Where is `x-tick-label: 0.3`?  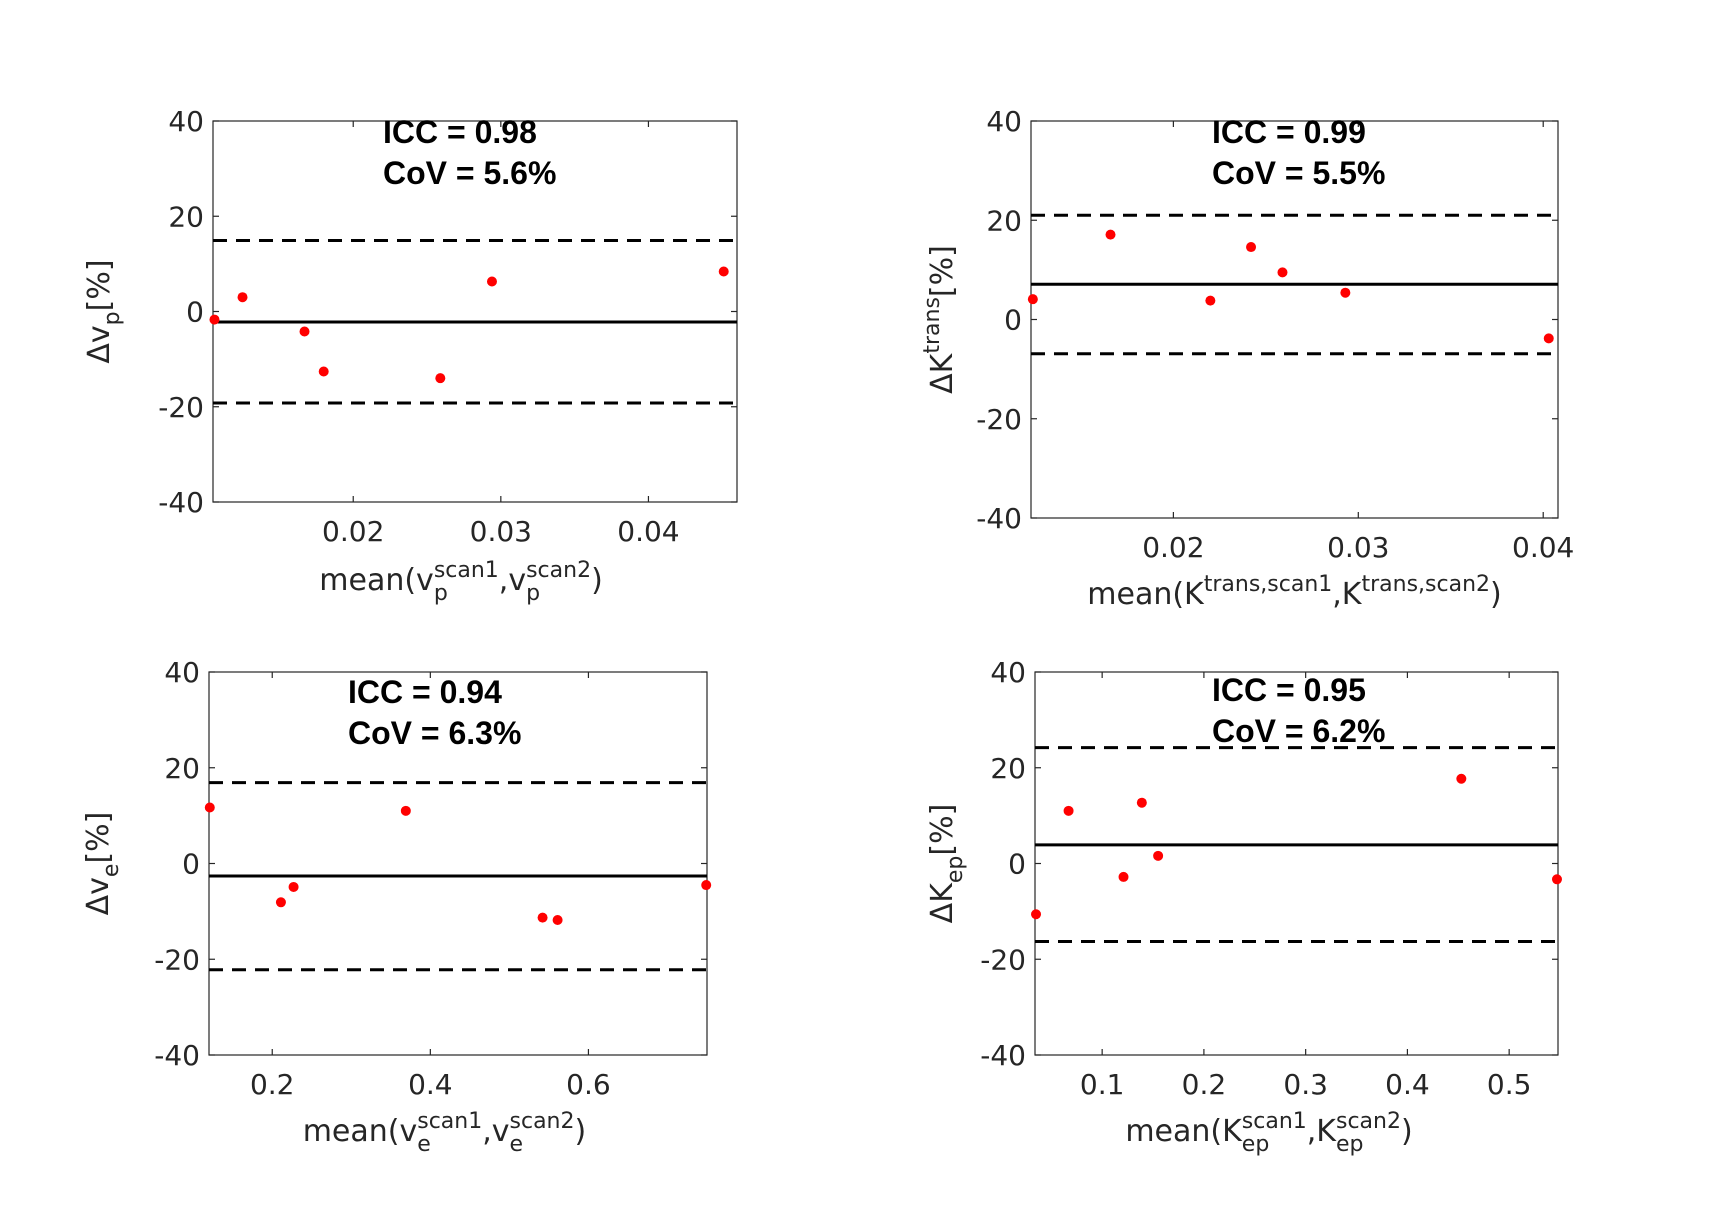
x-tick-label: 0.3 is located at coordinates (1305, 1084).